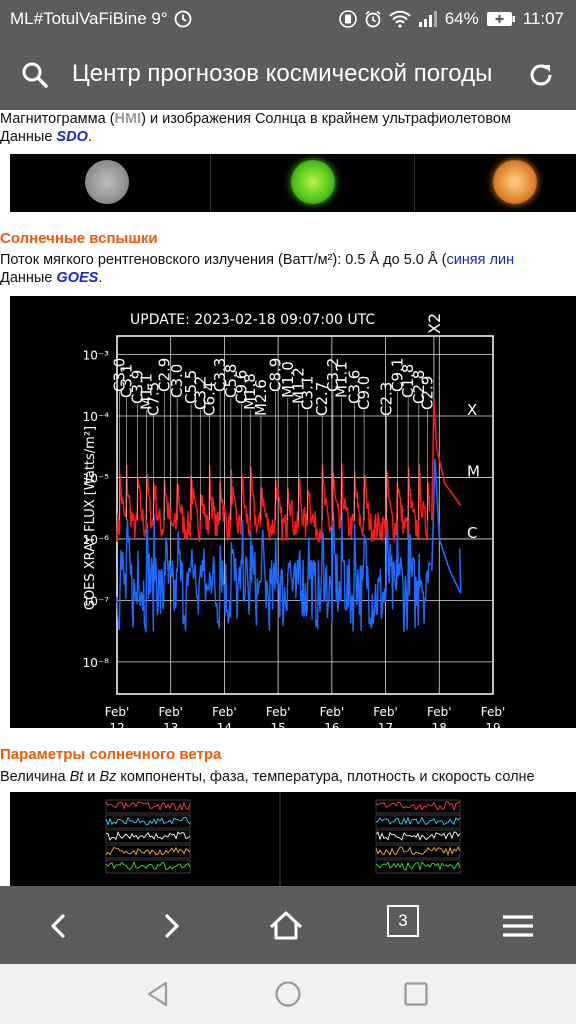 The height and width of the screenshot is (1024, 576). What do you see at coordinates (480, 260) in the screenshot?
I see `blue-line-link: синяя лин` at bounding box center [480, 260].